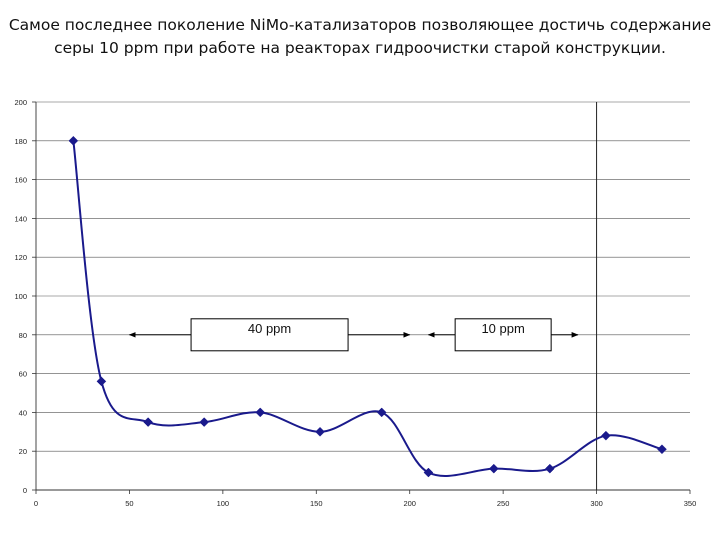  Describe the element at coordinates (23, 451) in the screenshot. I see `y-tick-label: 20` at that location.